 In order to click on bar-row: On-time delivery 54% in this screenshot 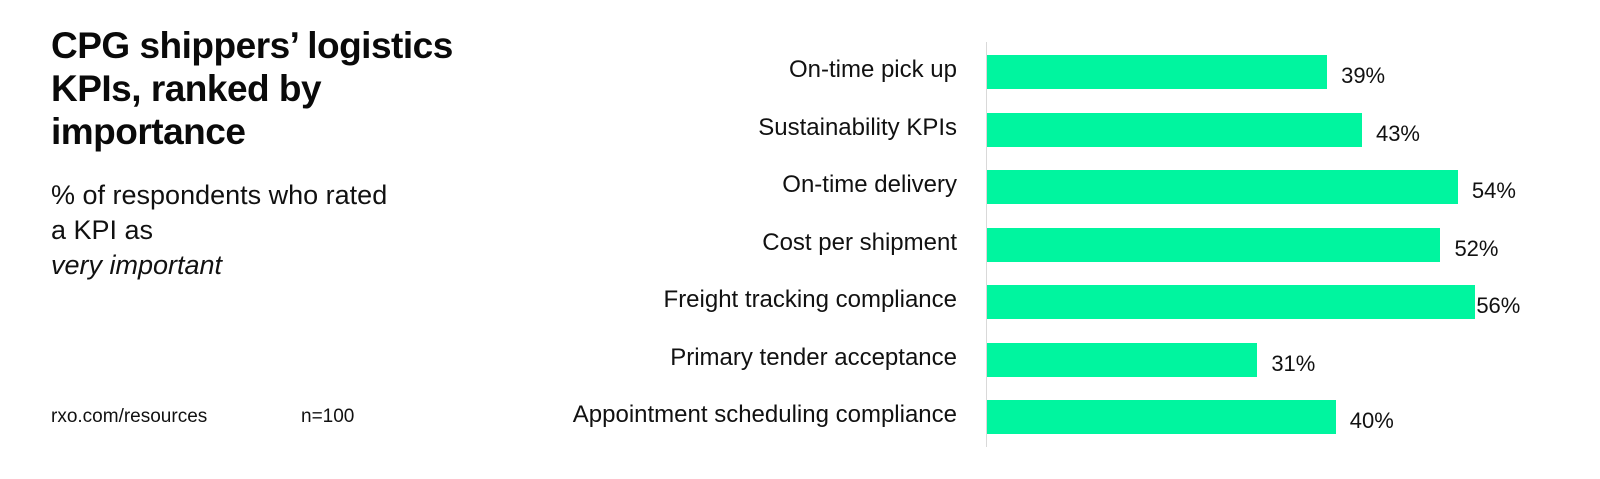, I will do `click(800, 187)`.